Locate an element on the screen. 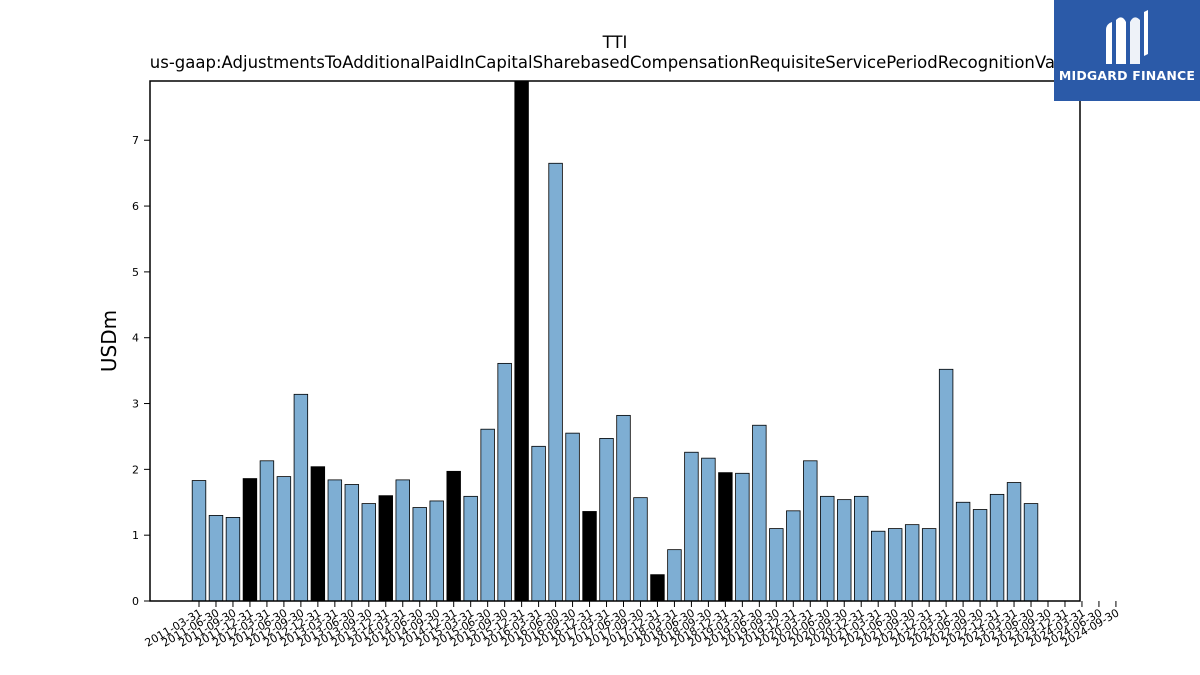 This screenshot has height=675, width=1200. y-tick-label: 2 is located at coordinates (135, 469).